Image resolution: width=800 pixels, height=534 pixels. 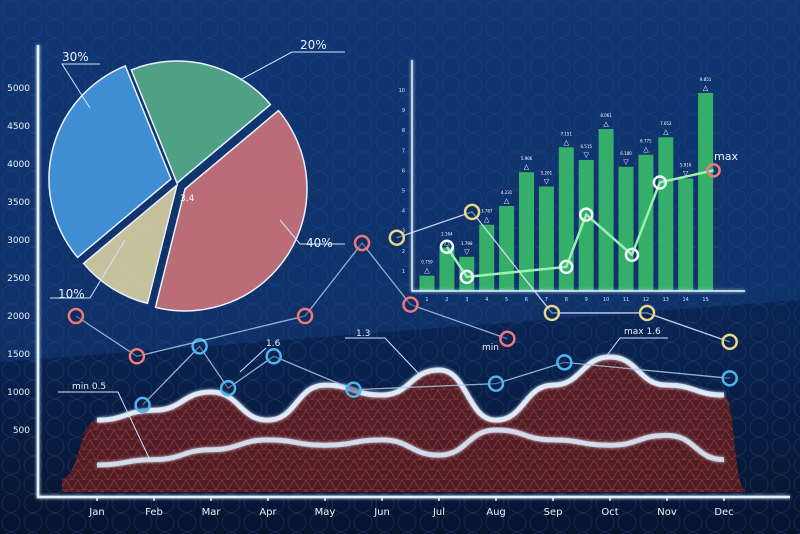 What do you see at coordinates (609, 512) in the screenshot?
I see `x-tick-label: Oct` at bounding box center [609, 512].